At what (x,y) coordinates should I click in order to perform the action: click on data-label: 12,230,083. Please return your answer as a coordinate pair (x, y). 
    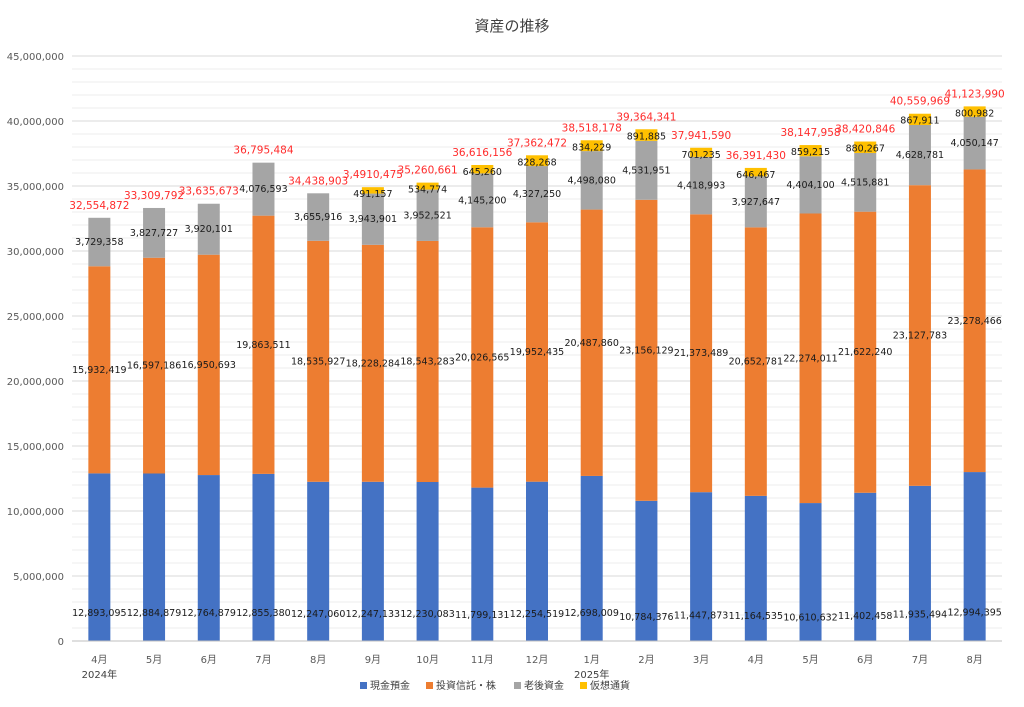
    Looking at the image, I should click on (427, 614).